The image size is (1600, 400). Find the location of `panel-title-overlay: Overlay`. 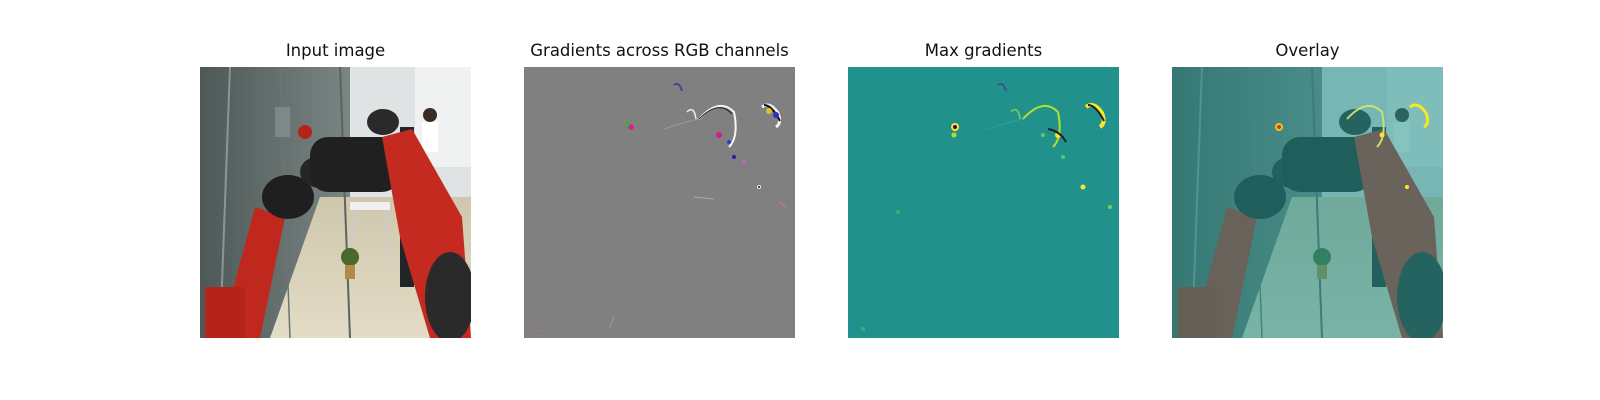

panel-title-overlay: Overlay is located at coordinates (1307, 50).